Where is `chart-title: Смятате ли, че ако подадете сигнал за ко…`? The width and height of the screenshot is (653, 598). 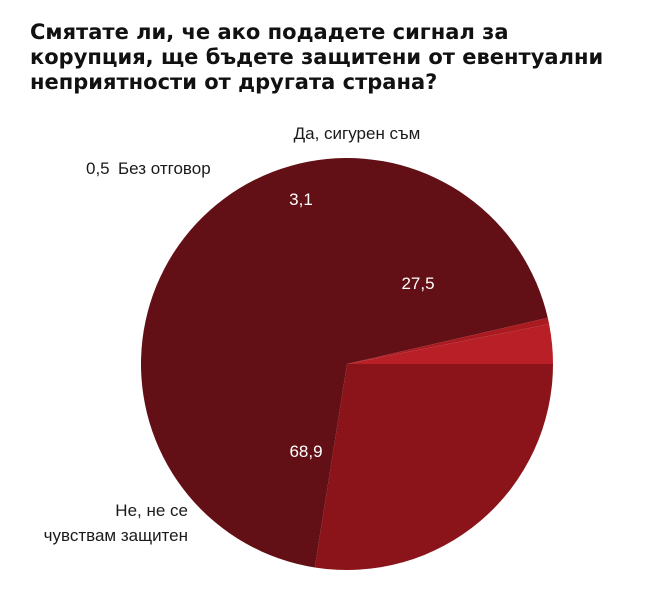 chart-title: Смятате ли, че ако подадете сигнал за ко… is located at coordinates (317, 57).